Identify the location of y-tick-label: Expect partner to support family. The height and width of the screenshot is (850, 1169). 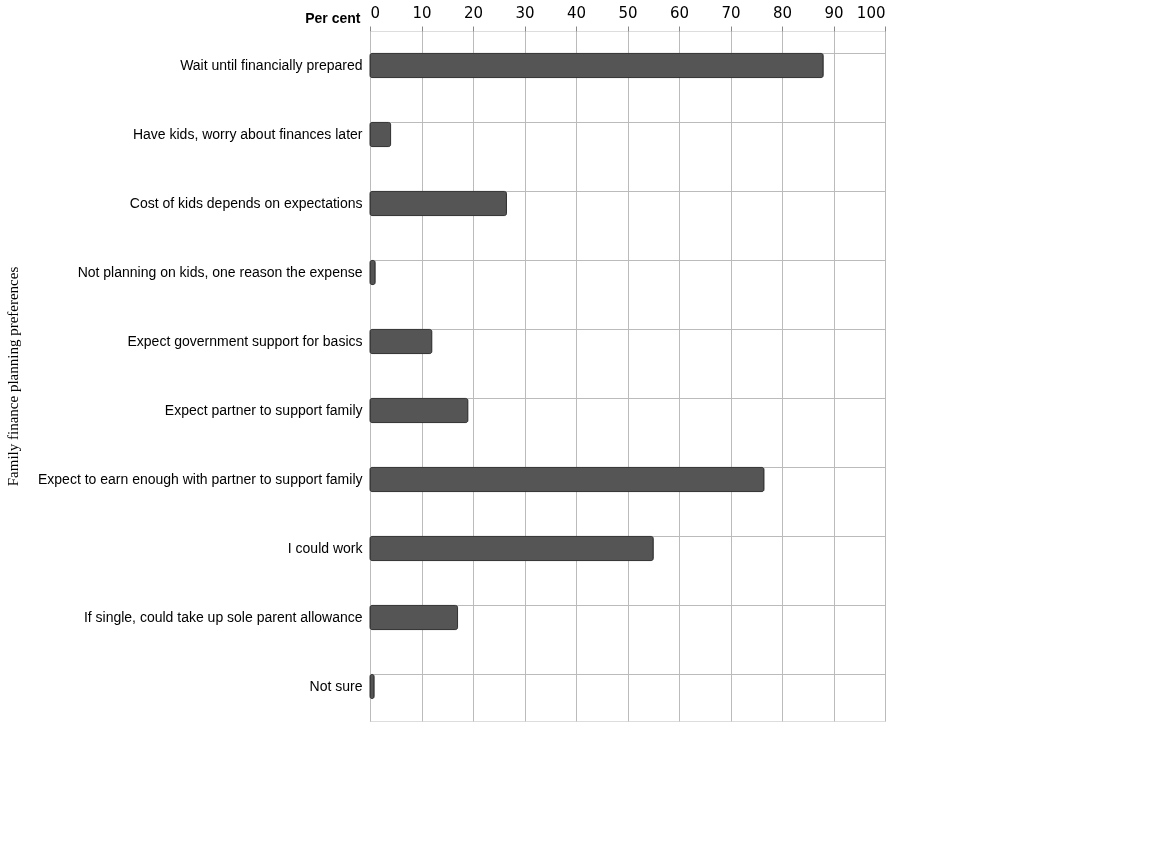
(263, 409).